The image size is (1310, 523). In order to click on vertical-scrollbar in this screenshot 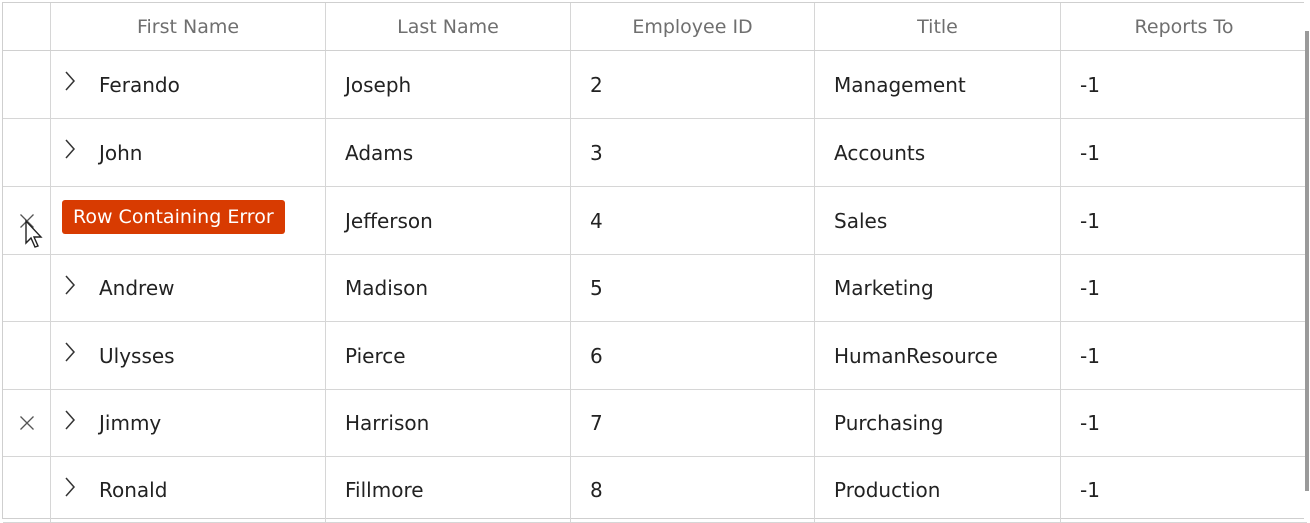, I will do `click(1307, 261)`.